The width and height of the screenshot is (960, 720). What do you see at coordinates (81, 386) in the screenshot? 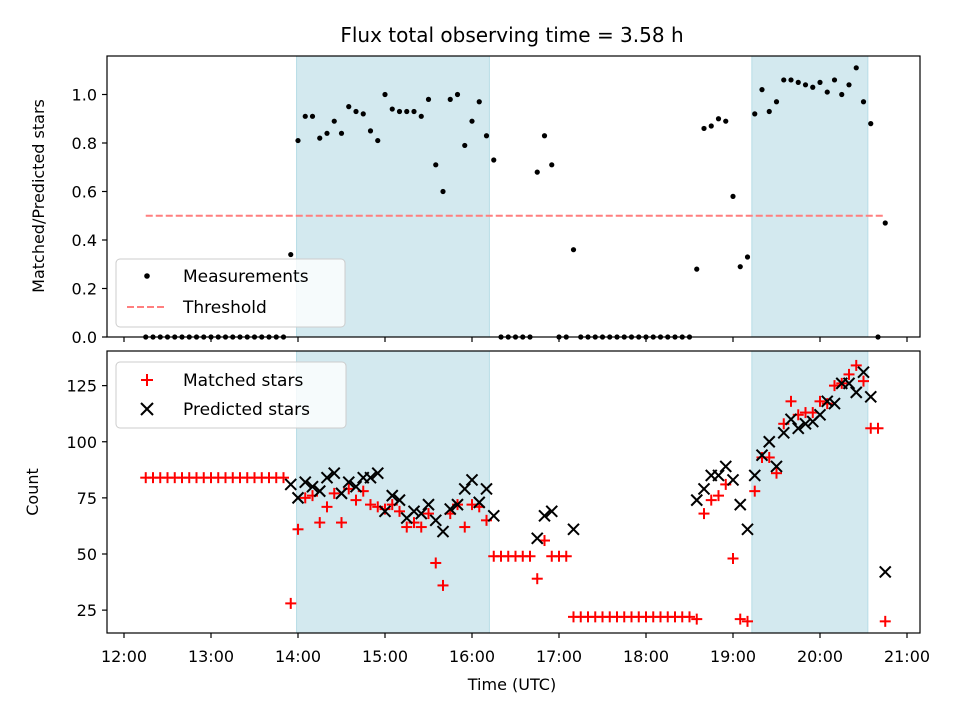
I see `bottom-y-tick-label: 125` at bounding box center [81, 386].